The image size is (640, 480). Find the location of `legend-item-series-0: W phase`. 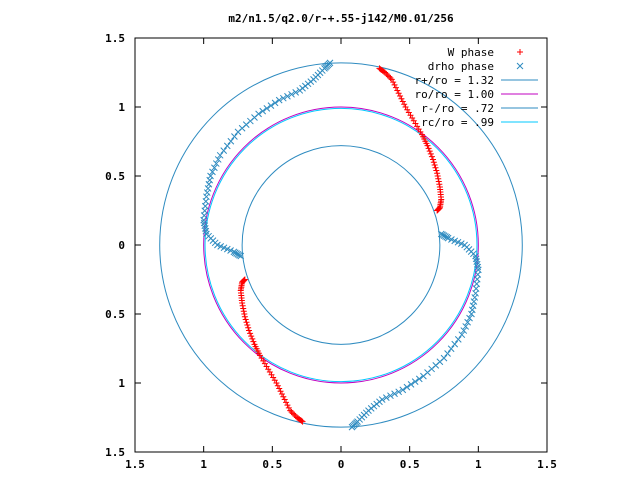

legend-item-series-0: W phase is located at coordinates (485, 52).